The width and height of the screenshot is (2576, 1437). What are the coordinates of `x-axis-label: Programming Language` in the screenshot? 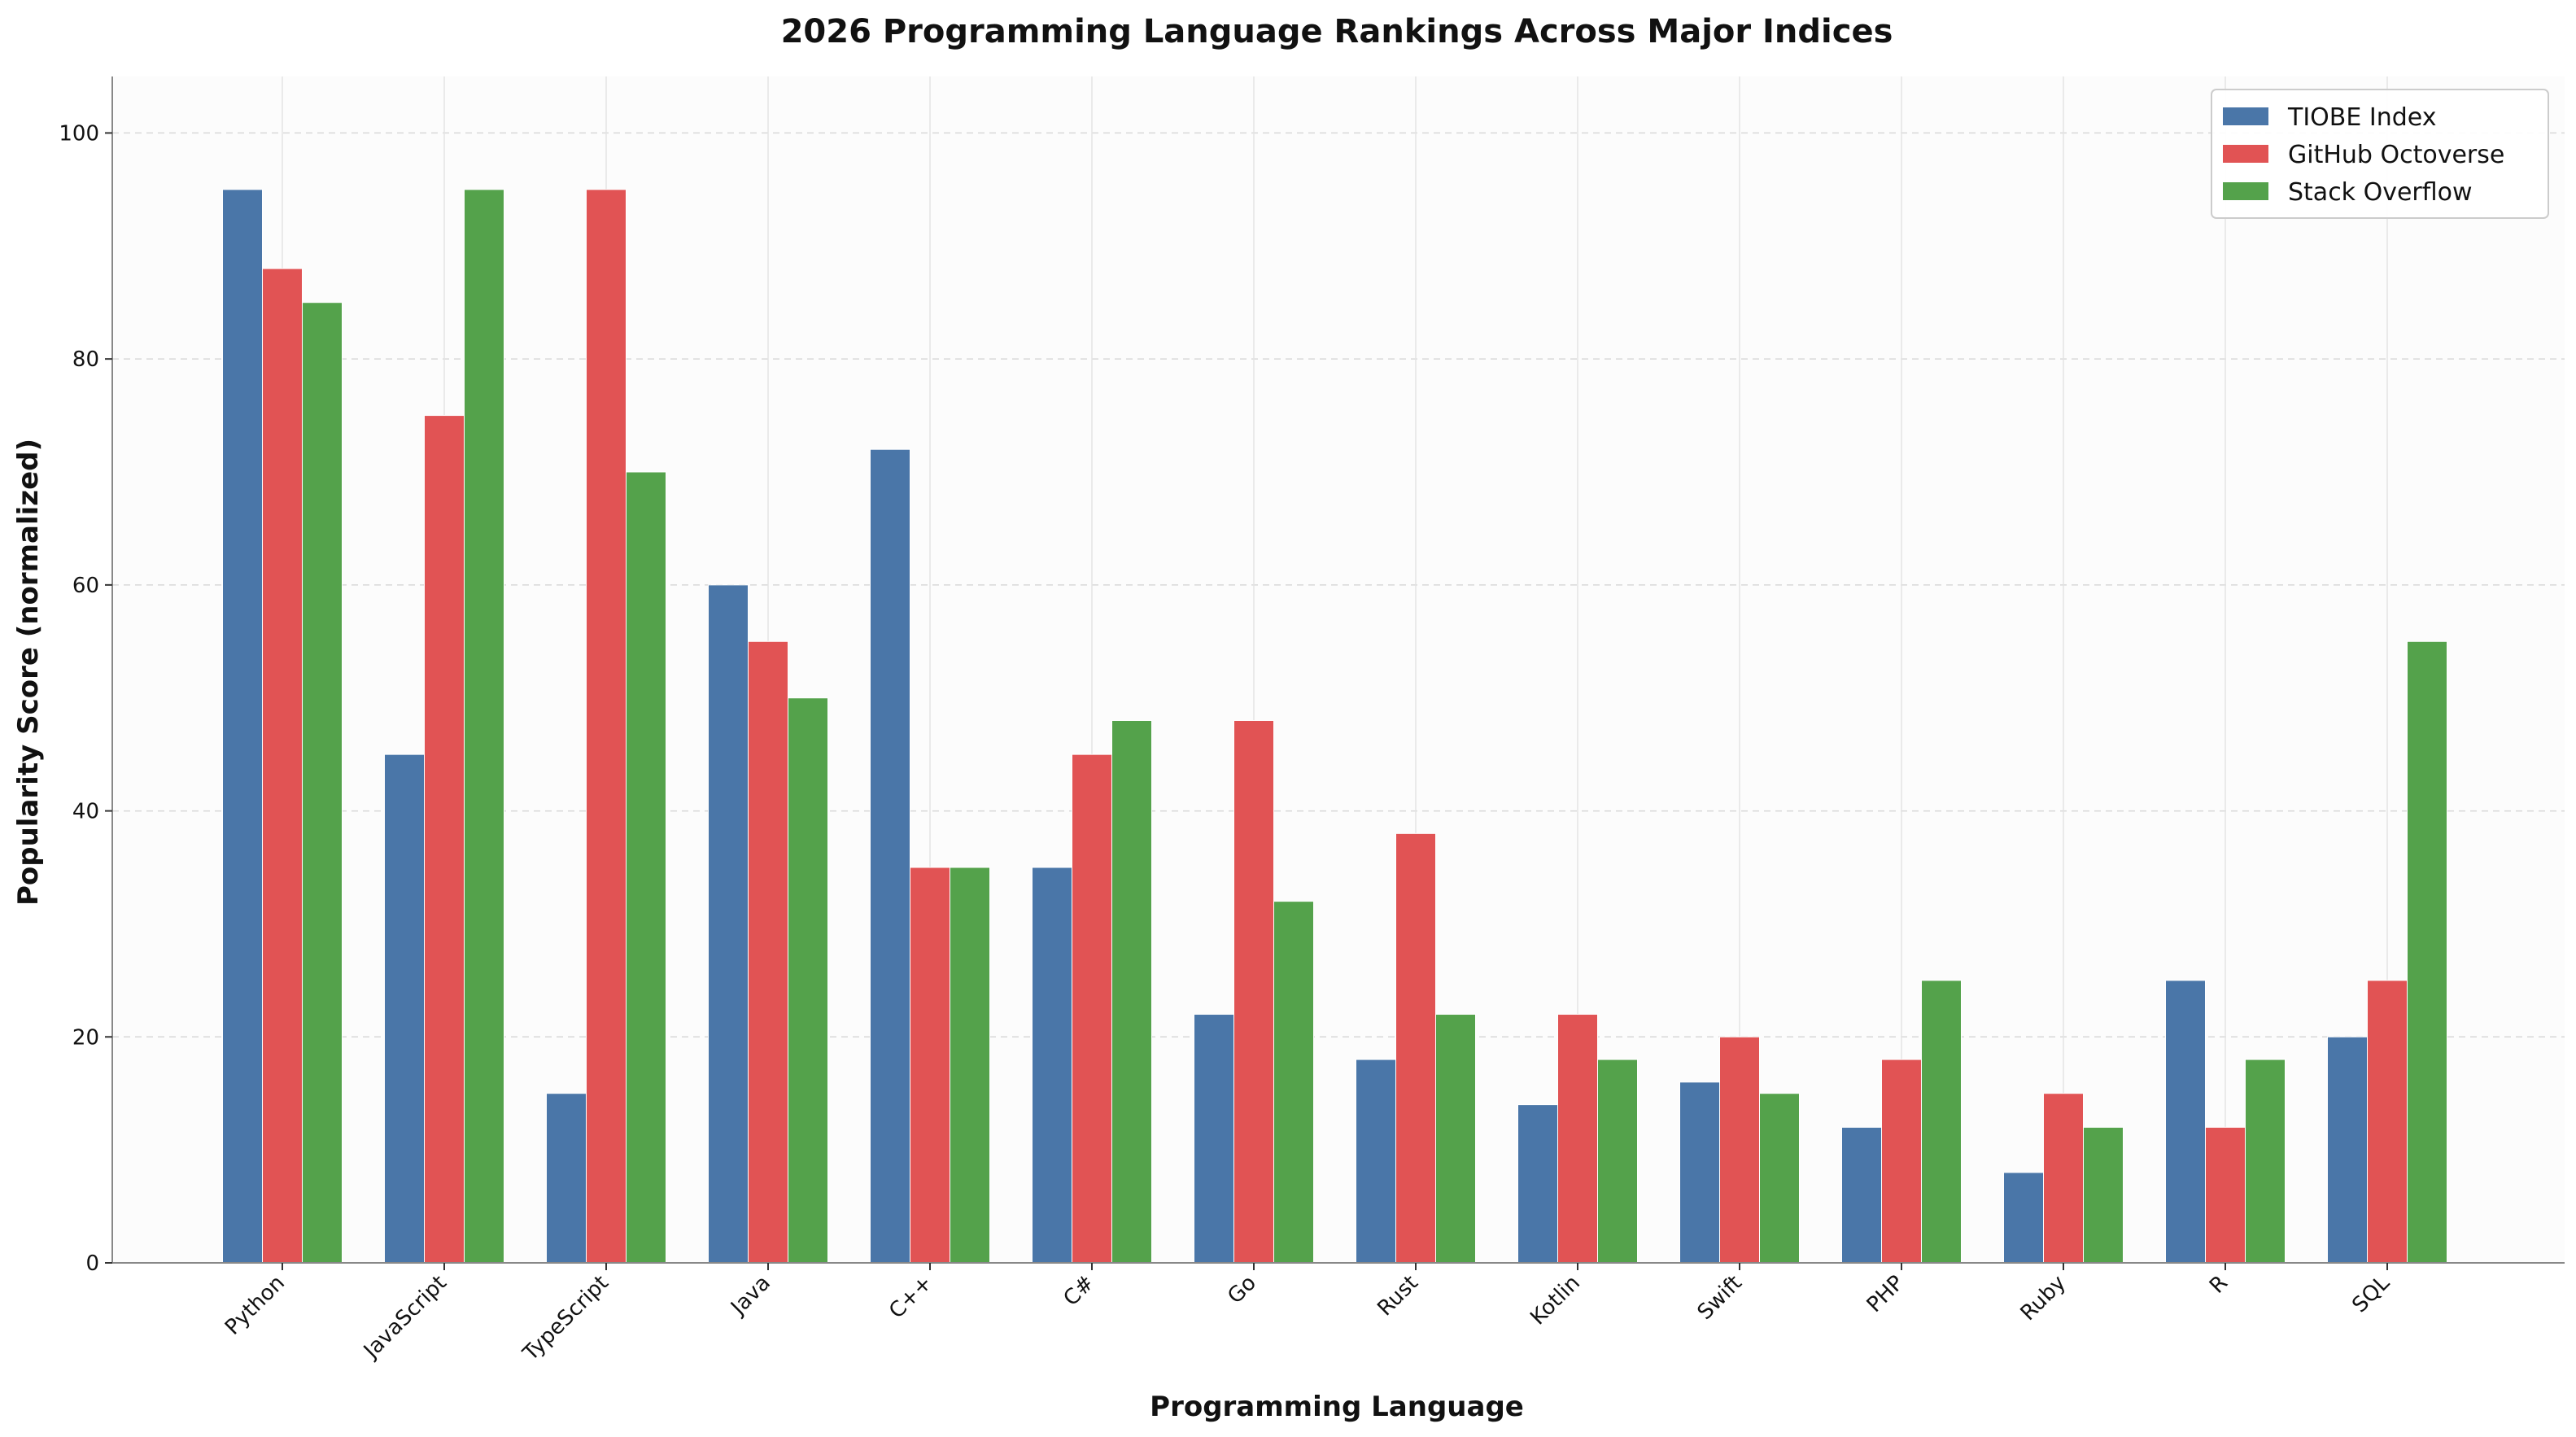 It's located at (1337, 1407).